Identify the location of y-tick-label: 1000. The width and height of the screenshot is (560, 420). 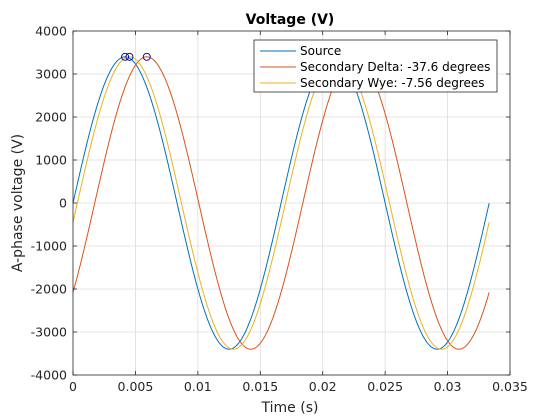
(51, 160).